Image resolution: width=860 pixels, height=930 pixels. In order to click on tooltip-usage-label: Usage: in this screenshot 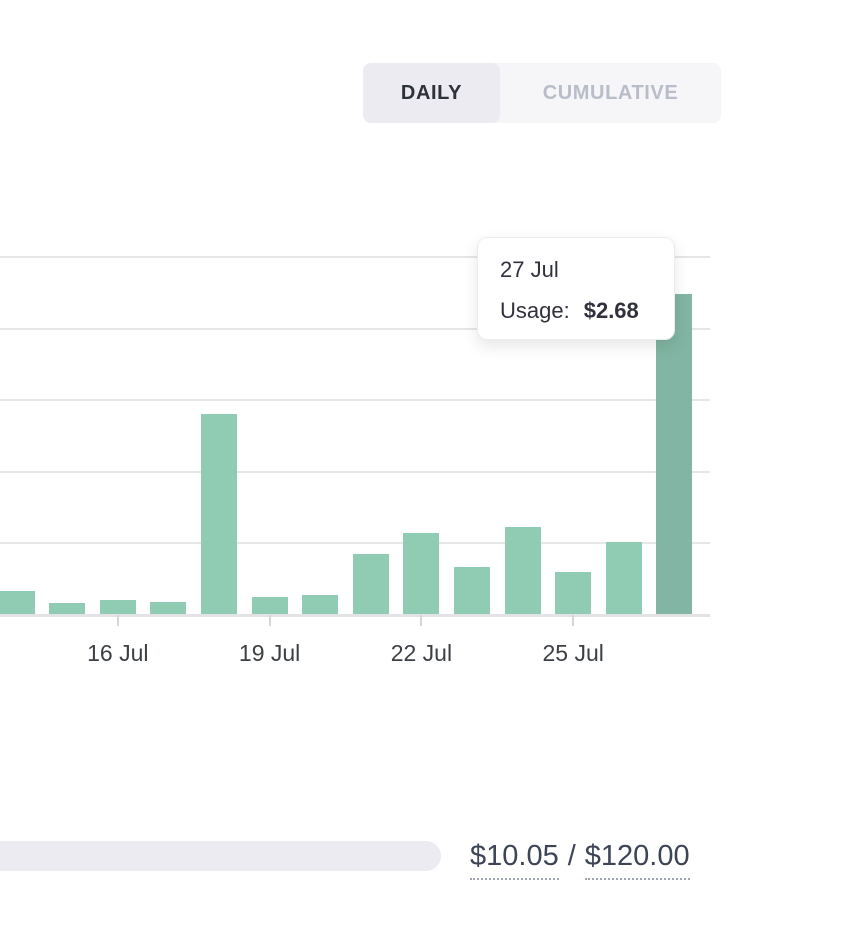, I will do `click(535, 310)`.